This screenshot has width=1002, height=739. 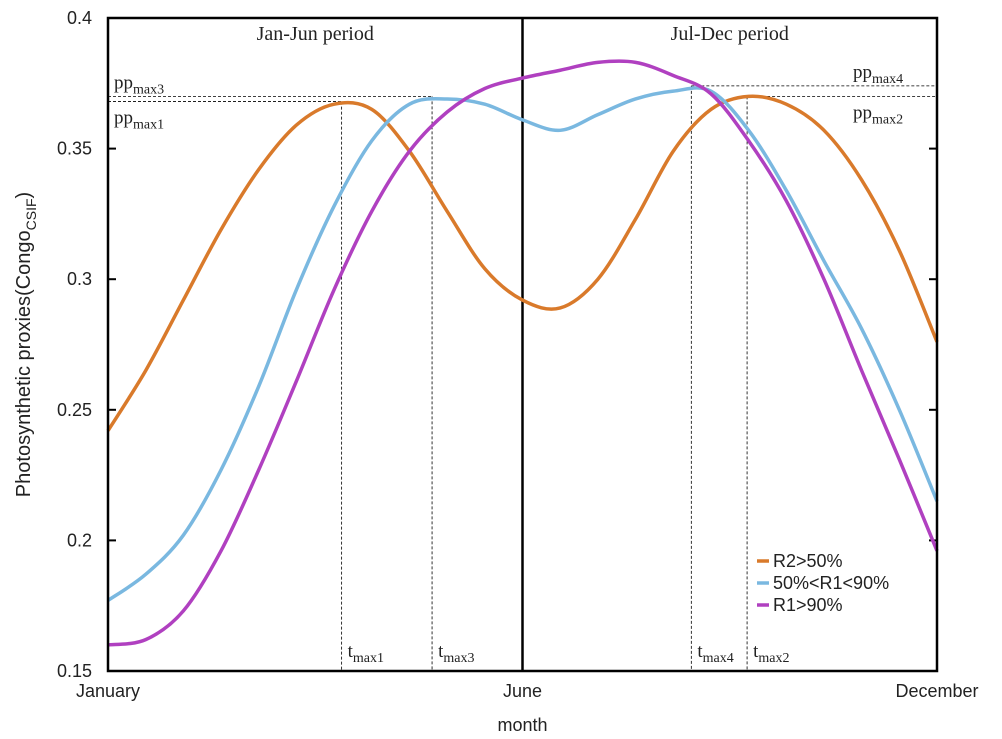 I want to click on tmax-label: tmax1, so click(x=366, y=653).